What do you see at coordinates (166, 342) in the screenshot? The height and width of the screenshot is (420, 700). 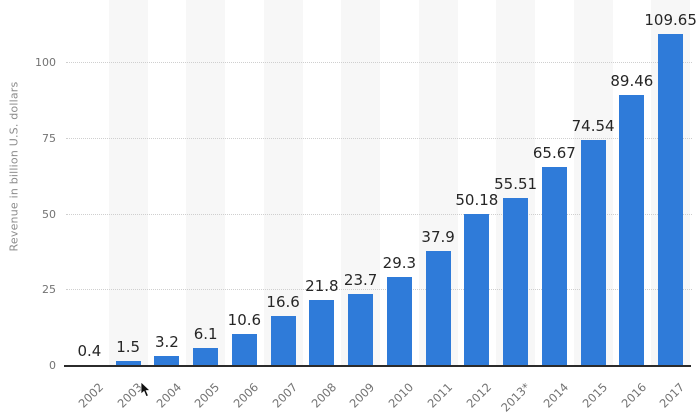 I see `value-label: 3.2` at bounding box center [166, 342].